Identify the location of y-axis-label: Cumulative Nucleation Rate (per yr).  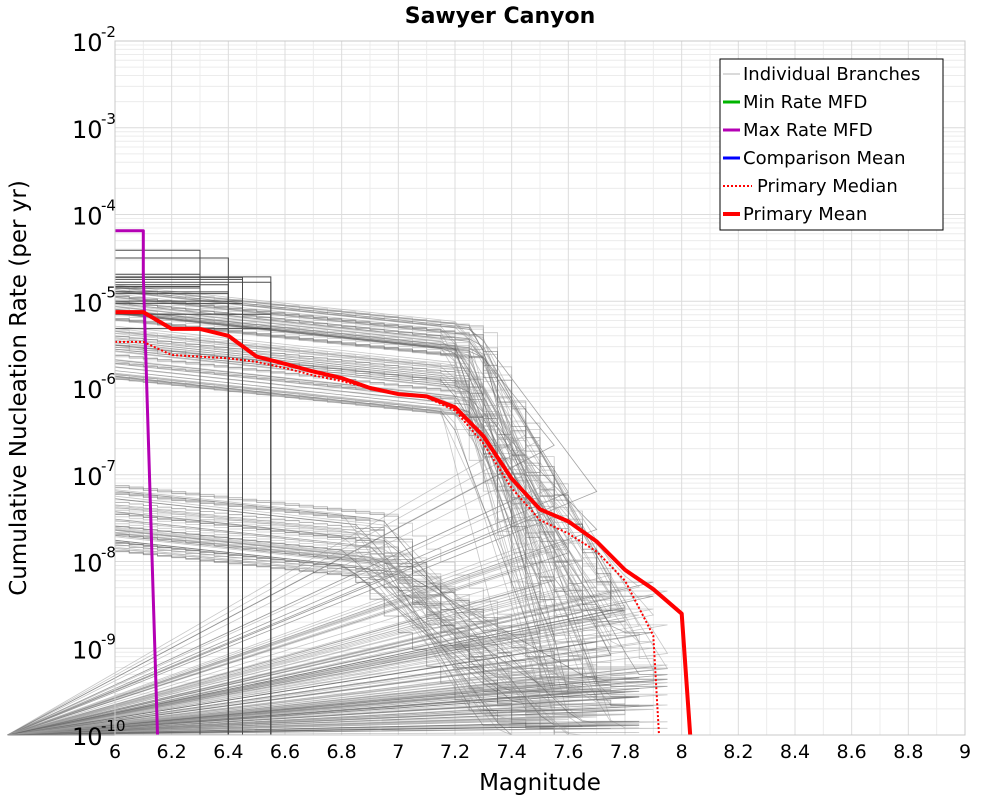
(19, 388).